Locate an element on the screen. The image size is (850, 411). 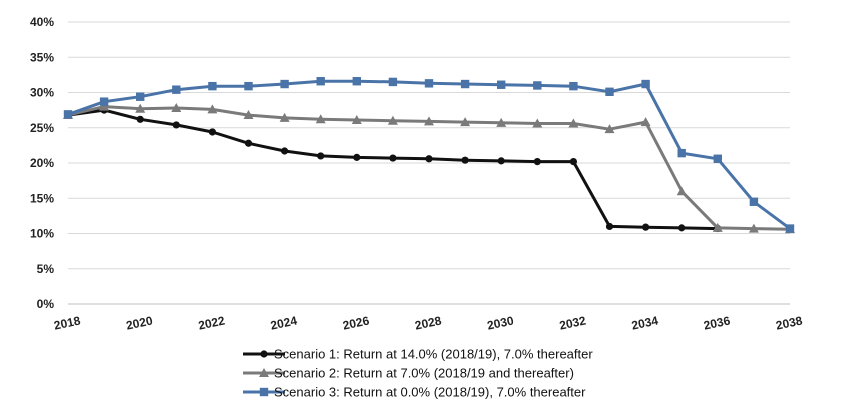
y-tick-label: 25% is located at coordinates (42, 128).